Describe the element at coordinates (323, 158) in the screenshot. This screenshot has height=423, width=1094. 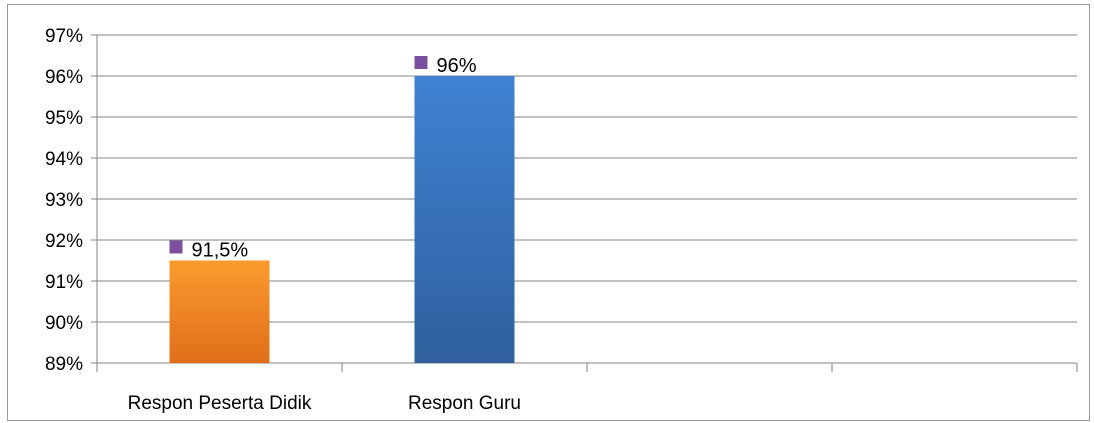
I see `data-labels: 91,5% 96%` at that location.